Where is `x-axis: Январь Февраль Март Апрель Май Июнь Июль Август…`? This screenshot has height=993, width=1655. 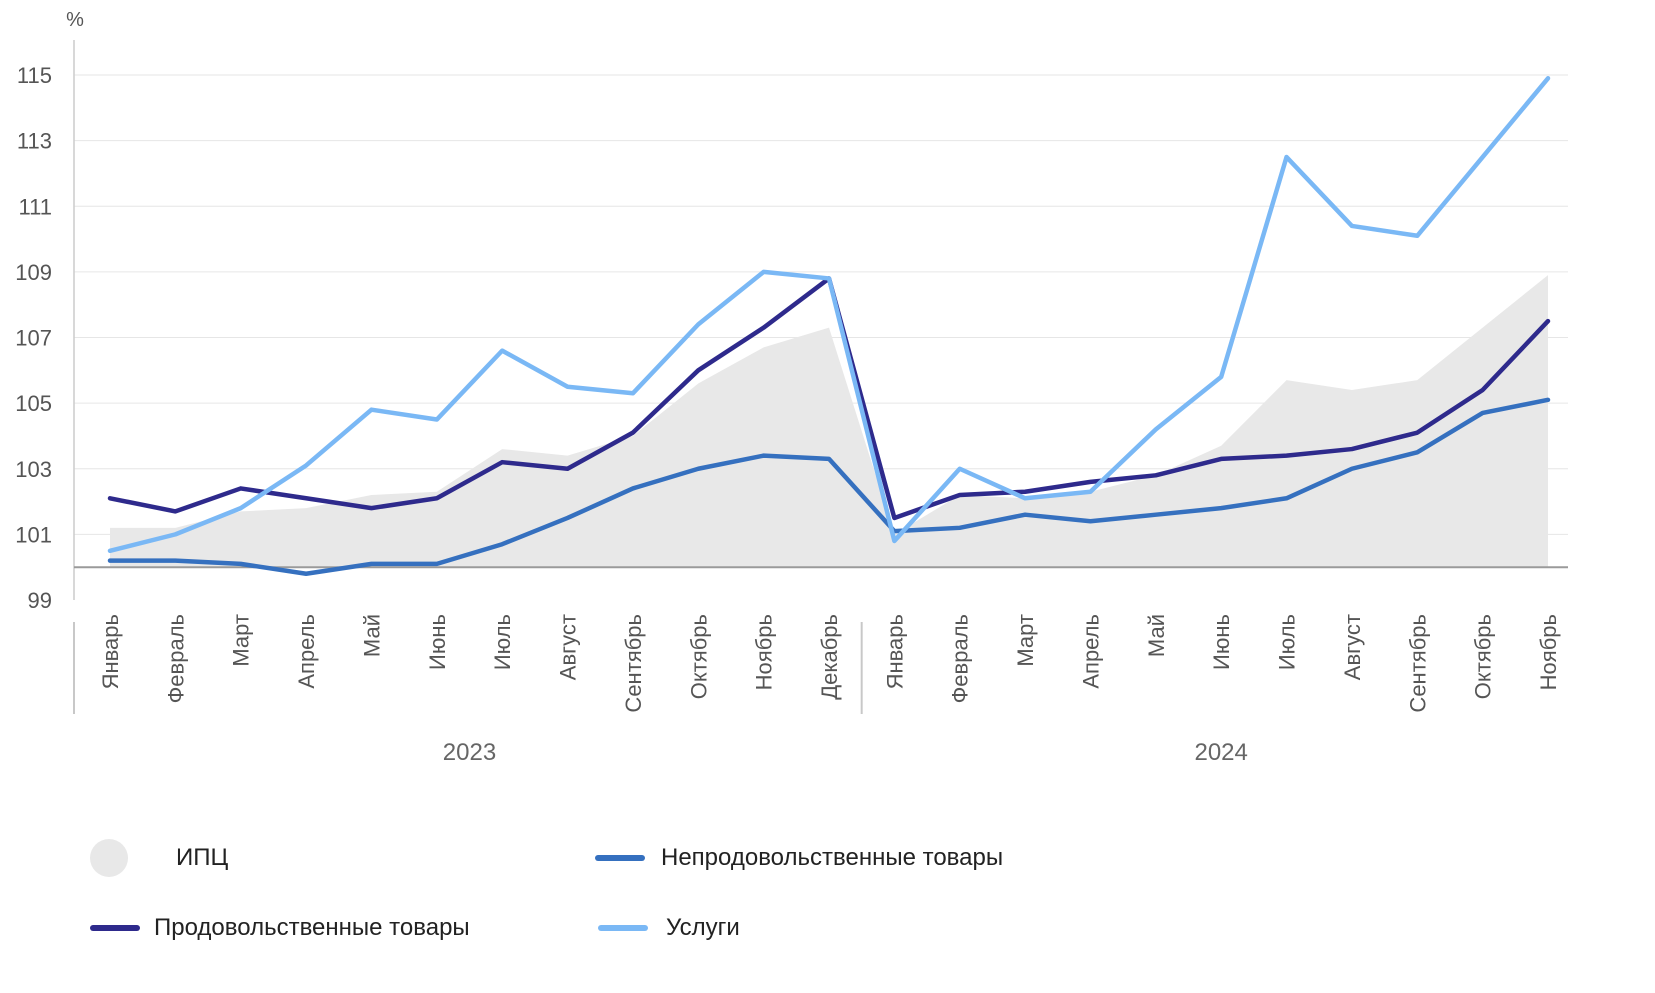
x-axis: Январь Февраль Март Апрель Май Июнь Июль Август… is located at coordinates (817, 690).